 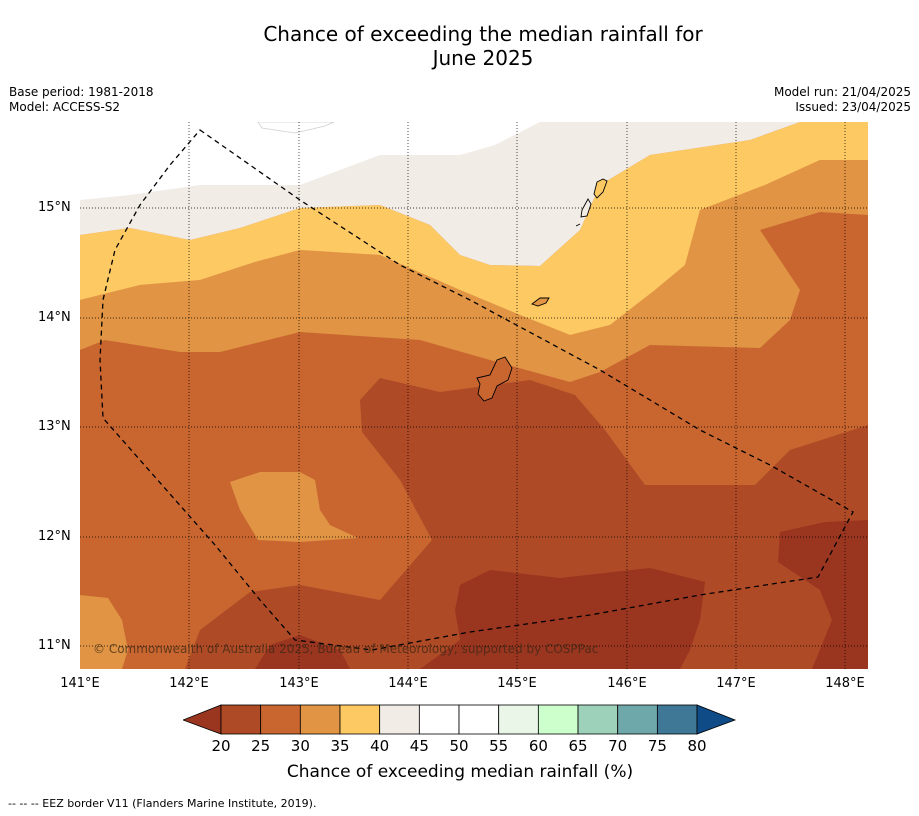 I want to click on title-line-2: June 2025, so click(x=483, y=58).